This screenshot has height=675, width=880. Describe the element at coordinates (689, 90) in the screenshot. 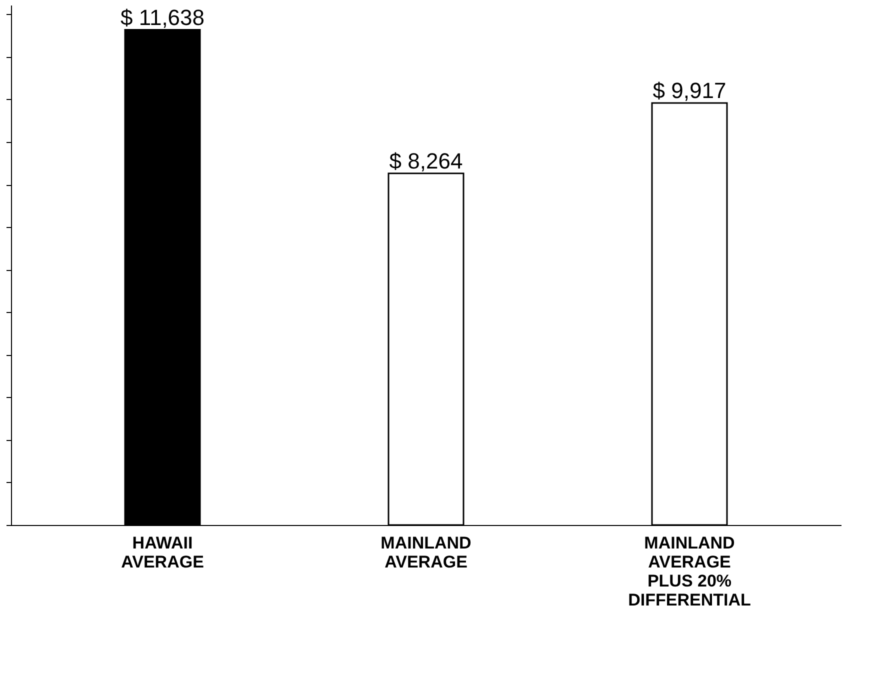

I see `data-label: $ 9,917` at that location.